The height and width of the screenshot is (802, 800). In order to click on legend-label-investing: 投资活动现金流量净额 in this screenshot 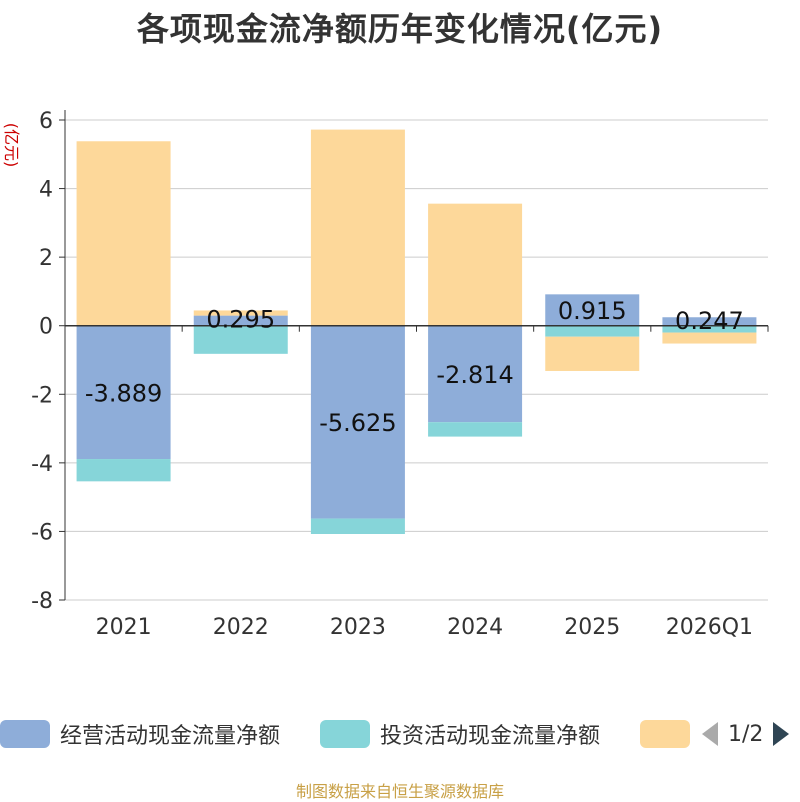, I will do `click(490, 736)`.